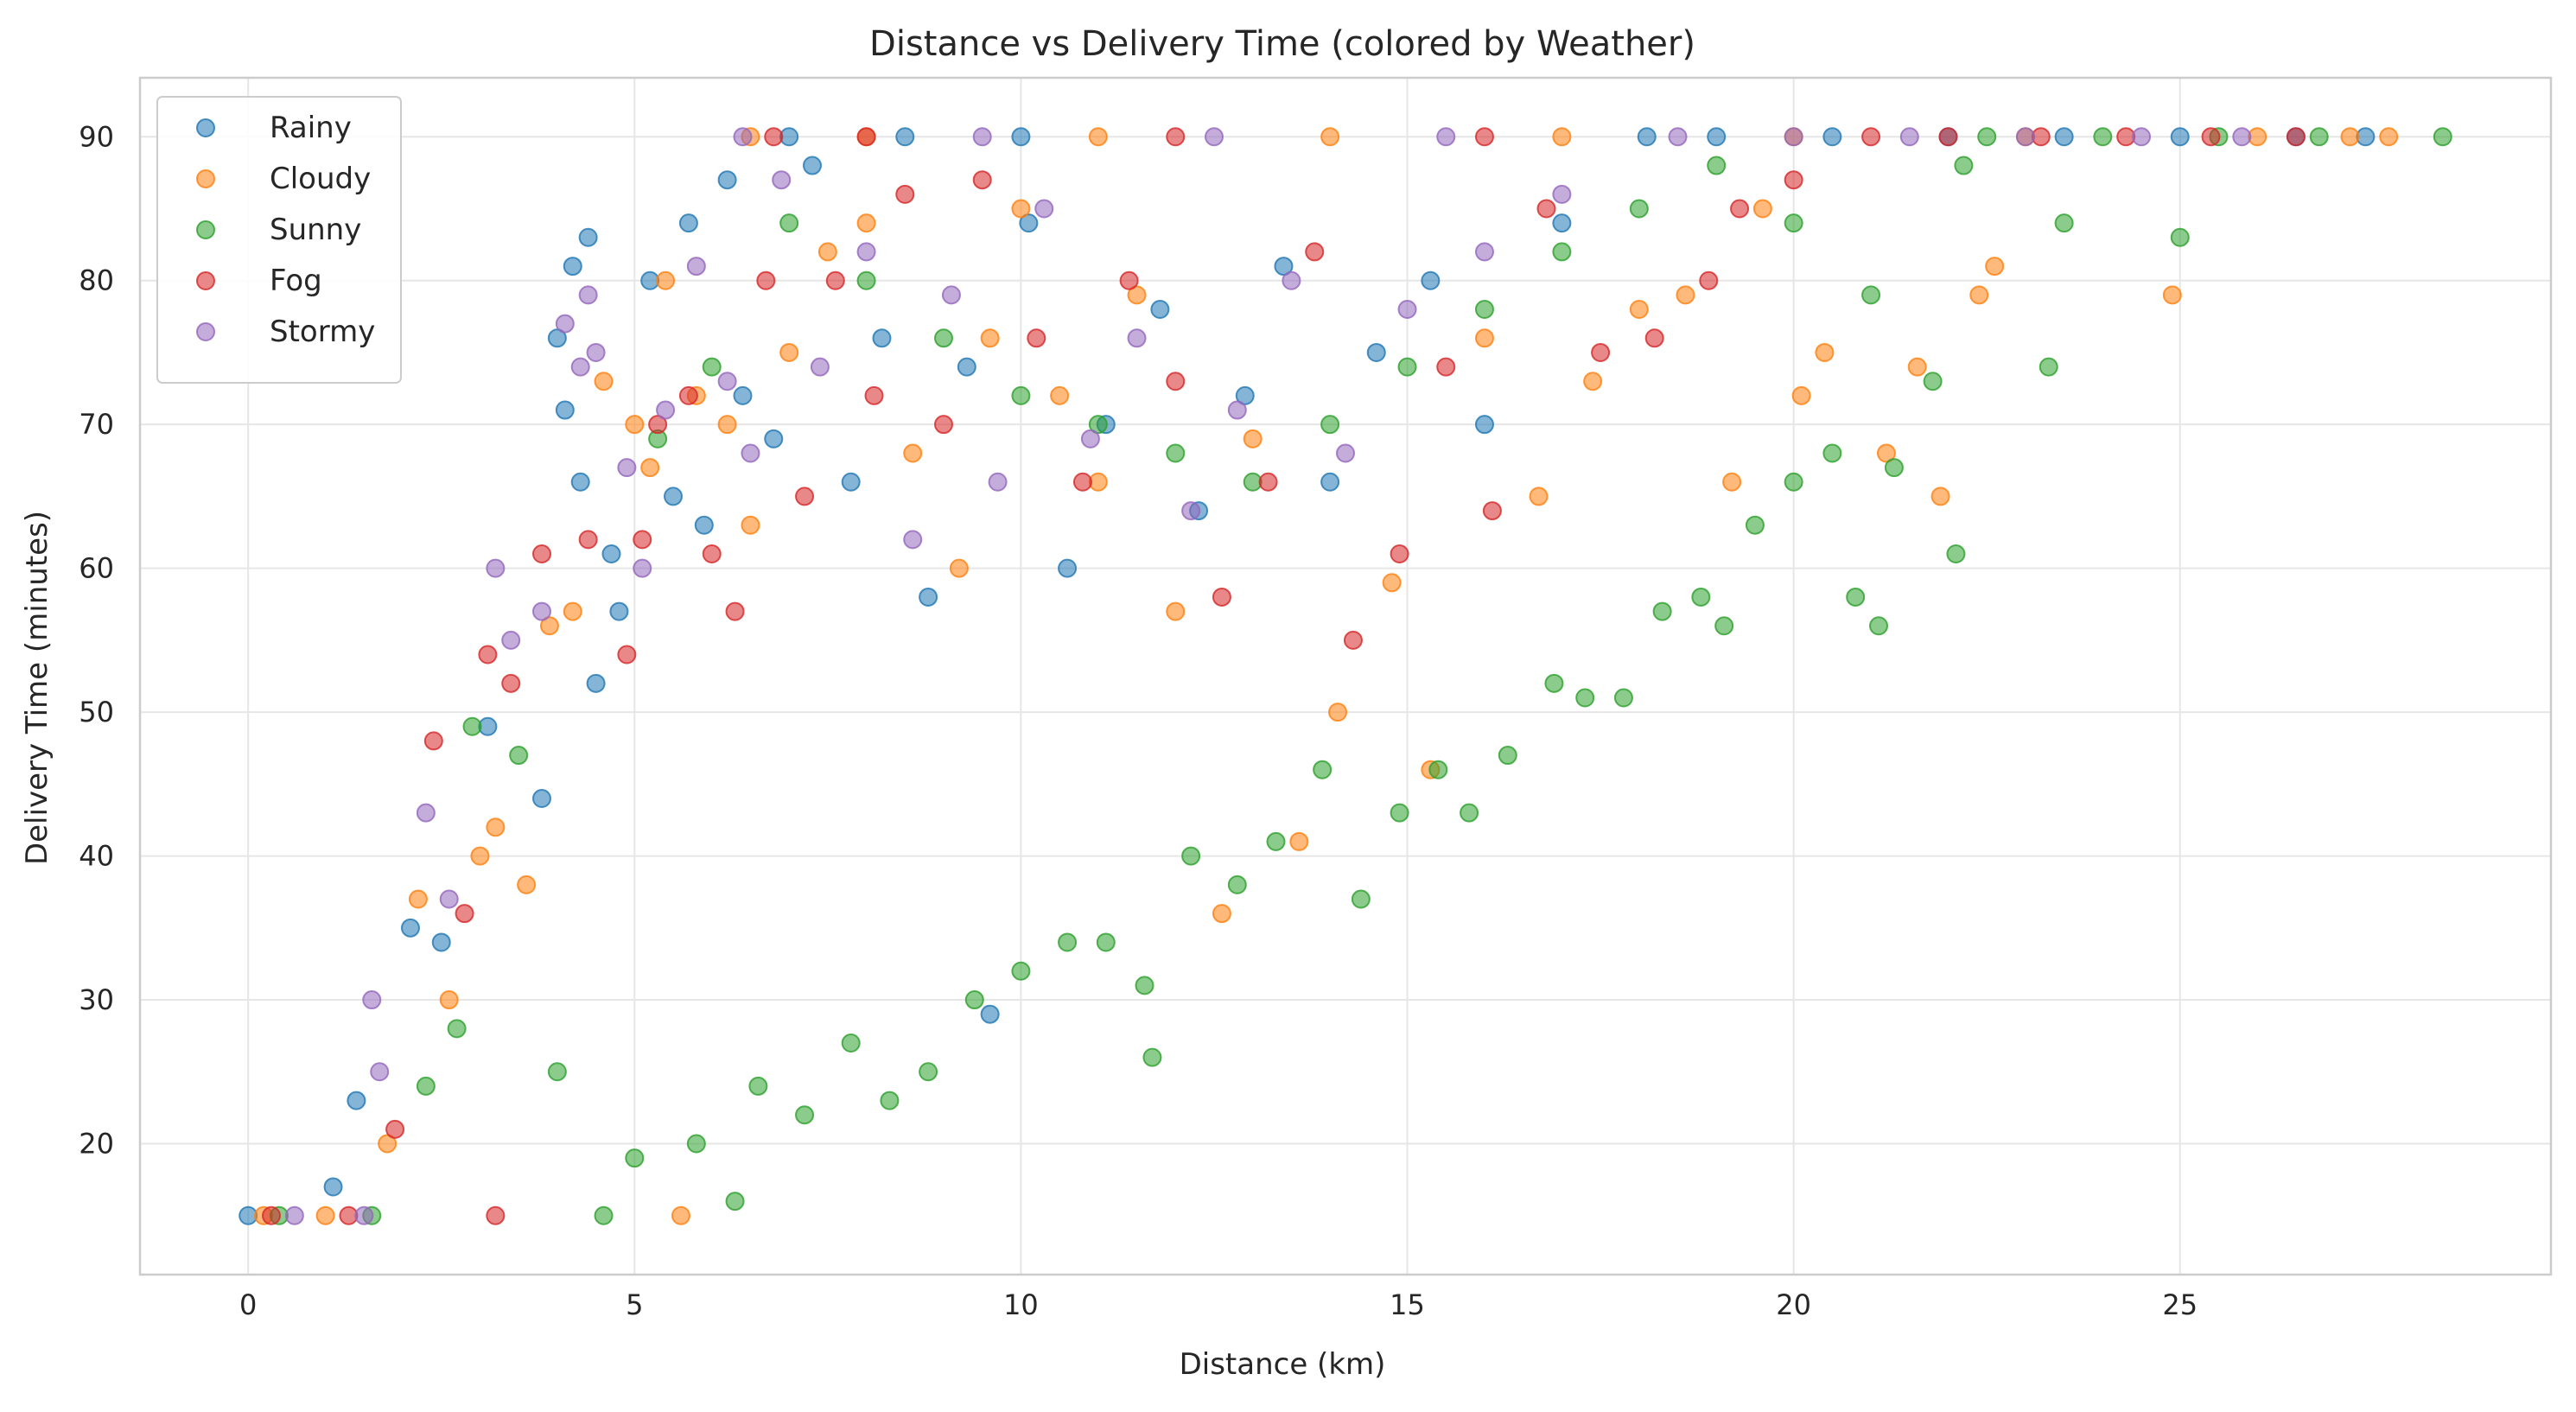  Describe the element at coordinates (96, 1144) in the screenshot. I see `y-tick-label: 20` at that location.